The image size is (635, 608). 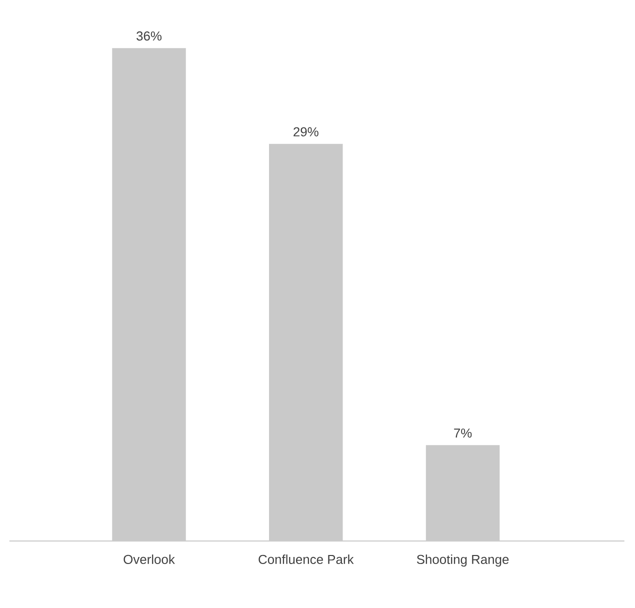 What do you see at coordinates (462, 560) in the screenshot?
I see `x-tick-label: Shooting Range` at bounding box center [462, 560].